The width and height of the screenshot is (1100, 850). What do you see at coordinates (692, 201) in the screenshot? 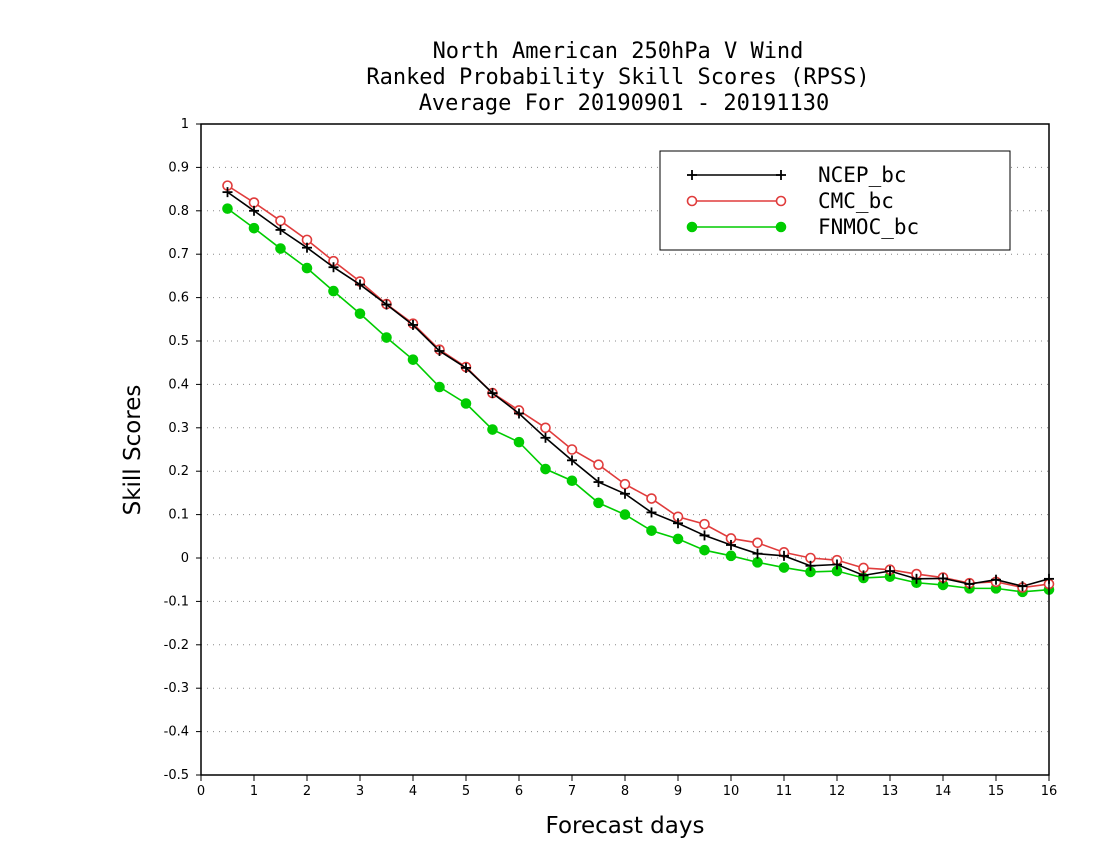
I see `legend-marker-cmc-bc` at bounding box center [692, 201].